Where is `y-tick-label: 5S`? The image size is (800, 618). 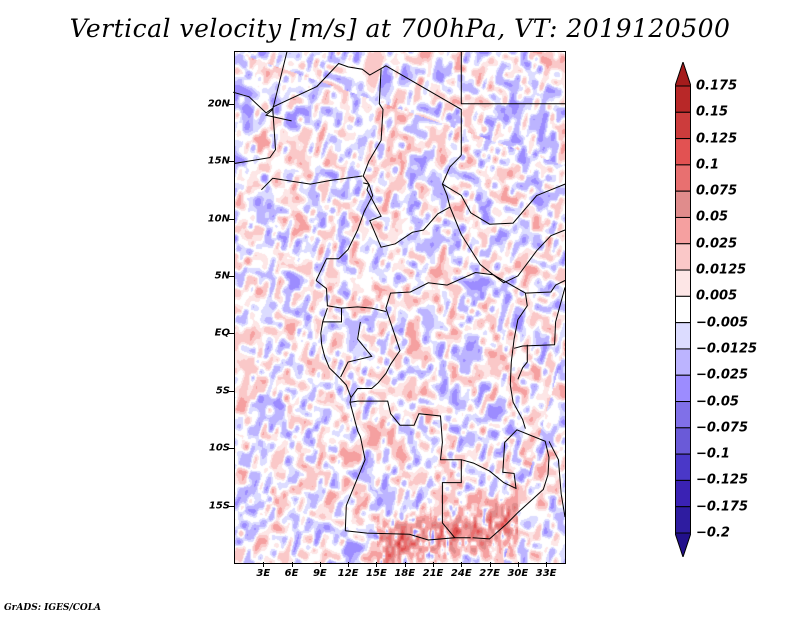 y-tick-label: 5S is located at coordinates (222, 391).